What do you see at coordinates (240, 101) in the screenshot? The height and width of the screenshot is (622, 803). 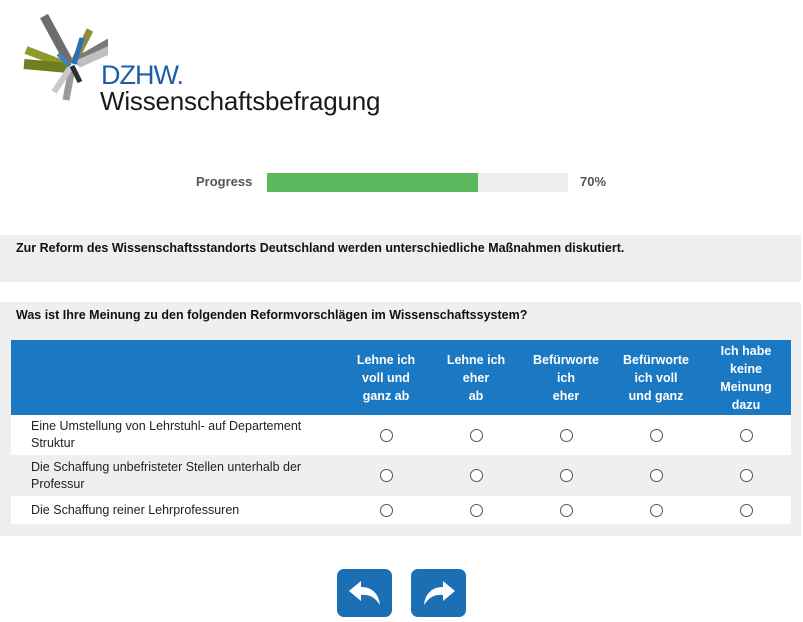 I see `logo-subtitle: Wissenschaftsbefragung` at bounding box center [240, 101].